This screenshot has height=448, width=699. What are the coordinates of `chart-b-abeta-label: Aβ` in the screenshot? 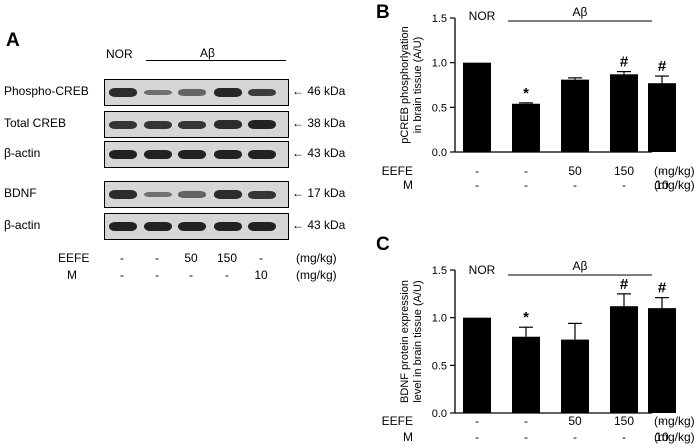 It's located at (580, 12).